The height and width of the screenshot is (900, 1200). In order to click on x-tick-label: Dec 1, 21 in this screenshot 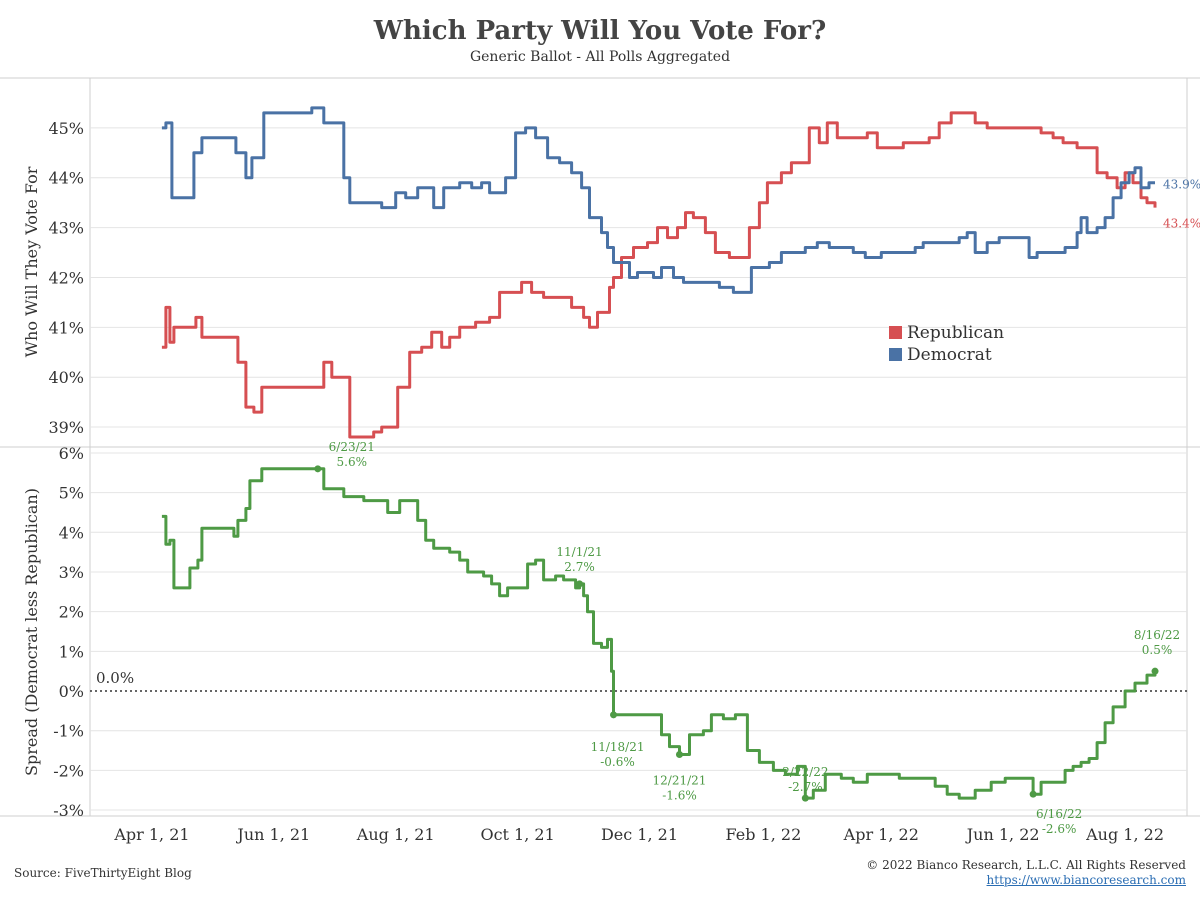, I will do `click(639, 834)`.